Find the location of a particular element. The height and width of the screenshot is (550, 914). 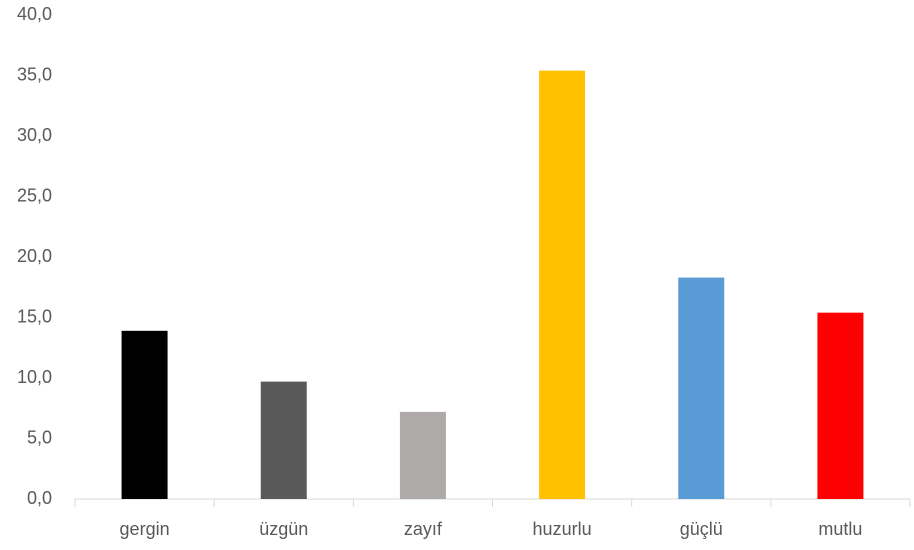

y-tick-label: 5,0 is located at coordinates (39, 437).